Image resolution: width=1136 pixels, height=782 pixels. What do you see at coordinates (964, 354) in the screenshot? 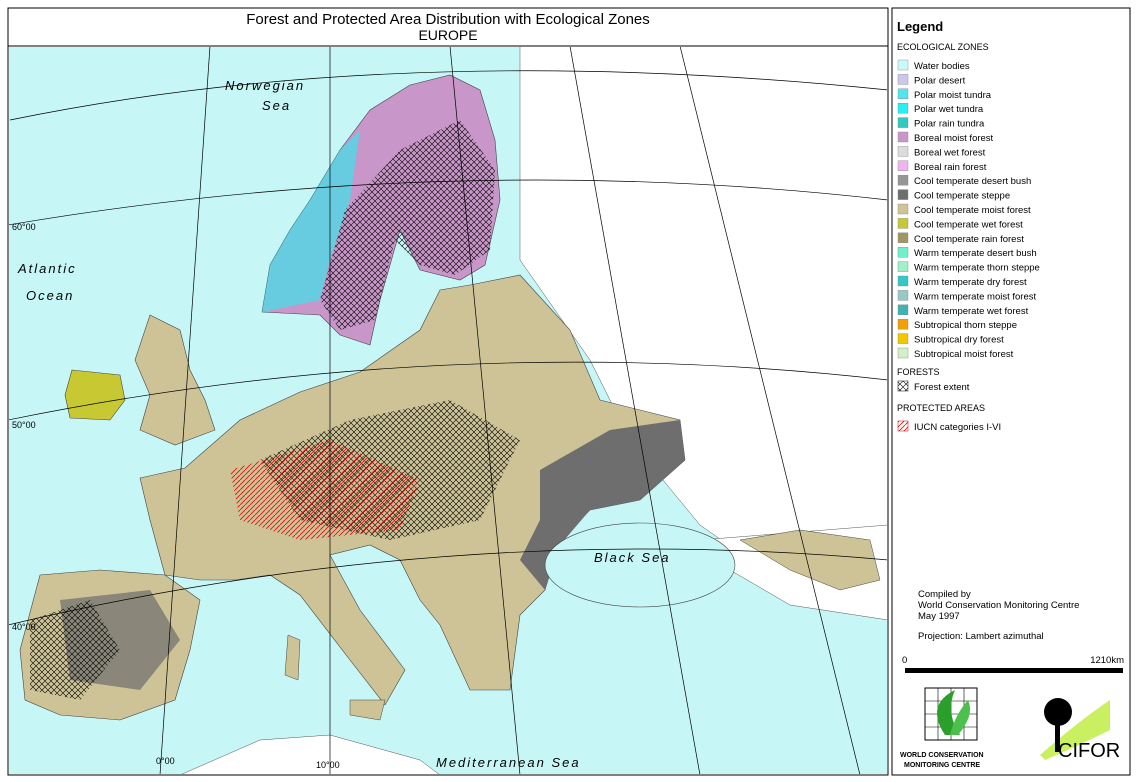
I see `legend-item: Subtropical moist forest` at bounding box center [964, 354].